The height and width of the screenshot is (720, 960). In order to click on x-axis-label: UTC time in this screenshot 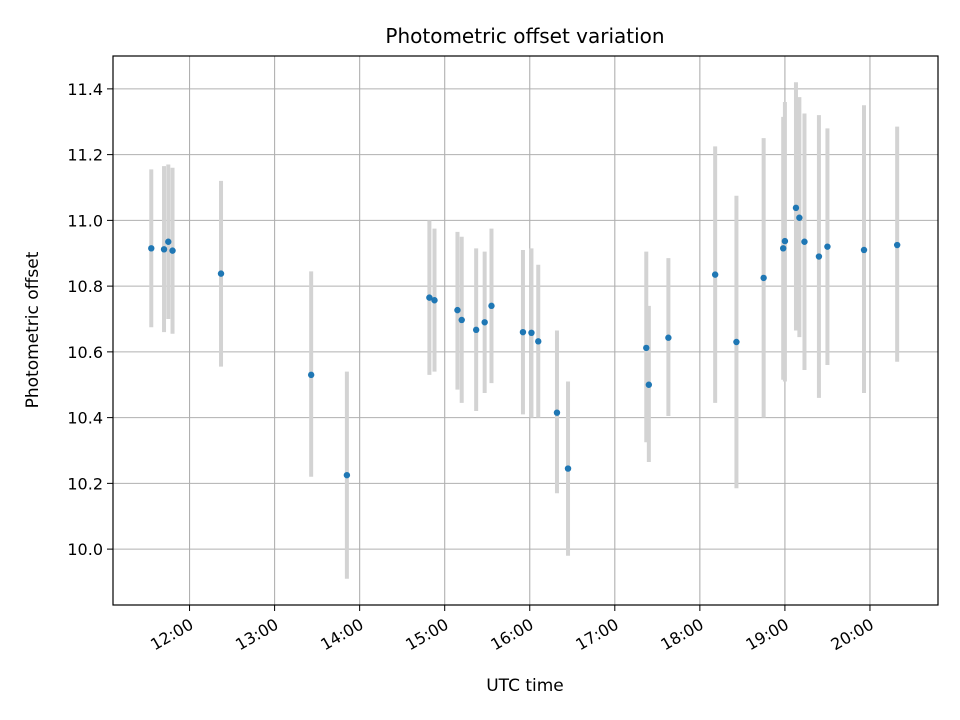, I will do `click(525, 686)`.